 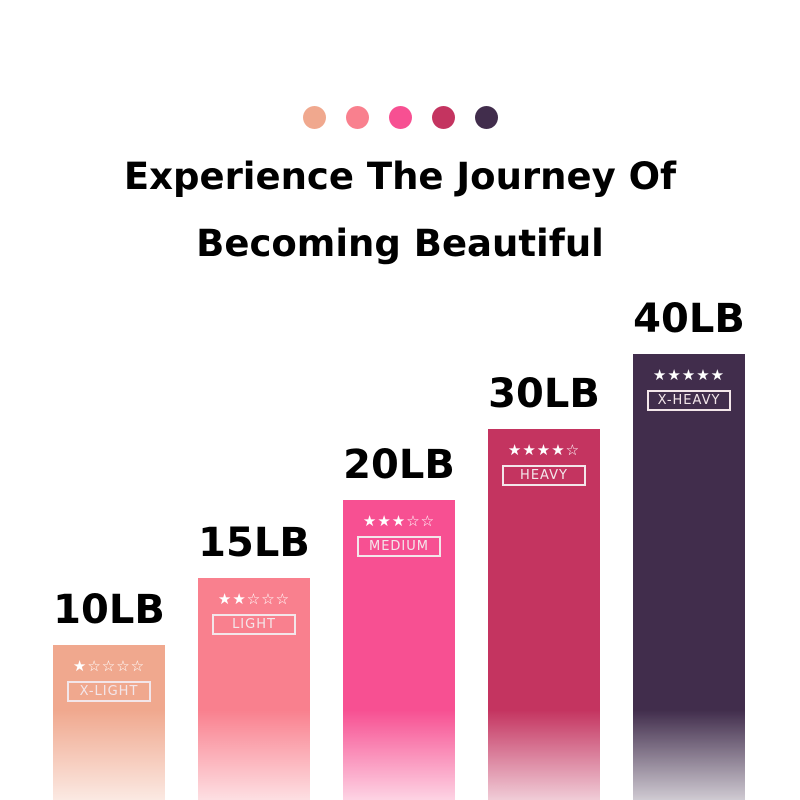 What do you see at coordinates (399, 465) in the screenshot?
I see `weight-label: 20LB` at bounding box center [399, 465].